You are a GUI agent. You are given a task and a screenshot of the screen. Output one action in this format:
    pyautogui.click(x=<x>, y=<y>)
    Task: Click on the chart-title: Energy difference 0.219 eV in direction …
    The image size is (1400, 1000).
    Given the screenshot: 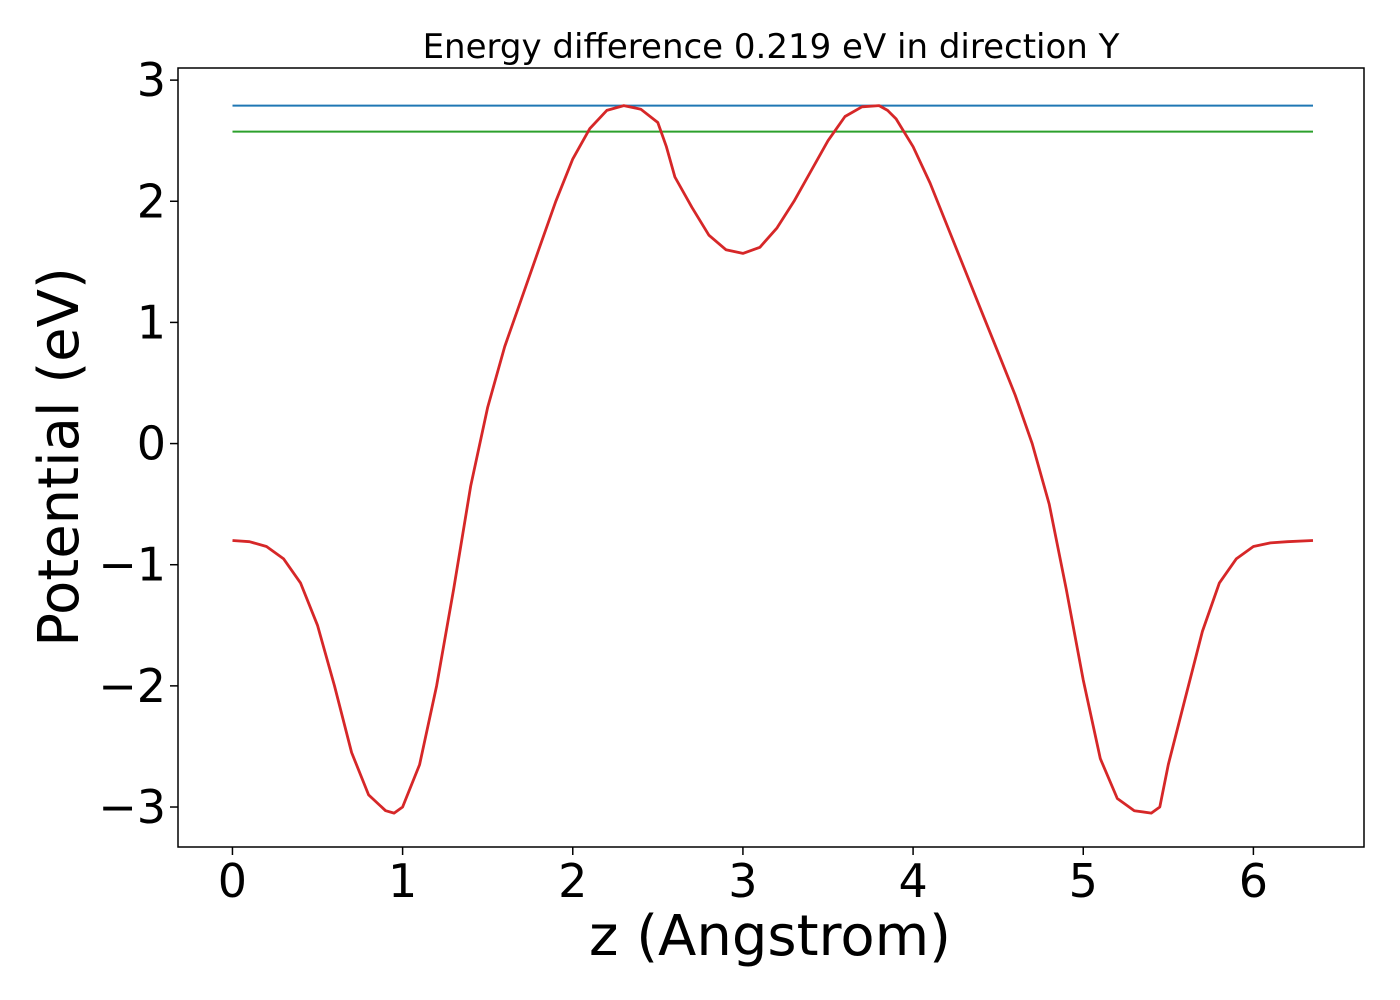 What is the action you would take?
    pyautogui.click(x=771, y=47)
    